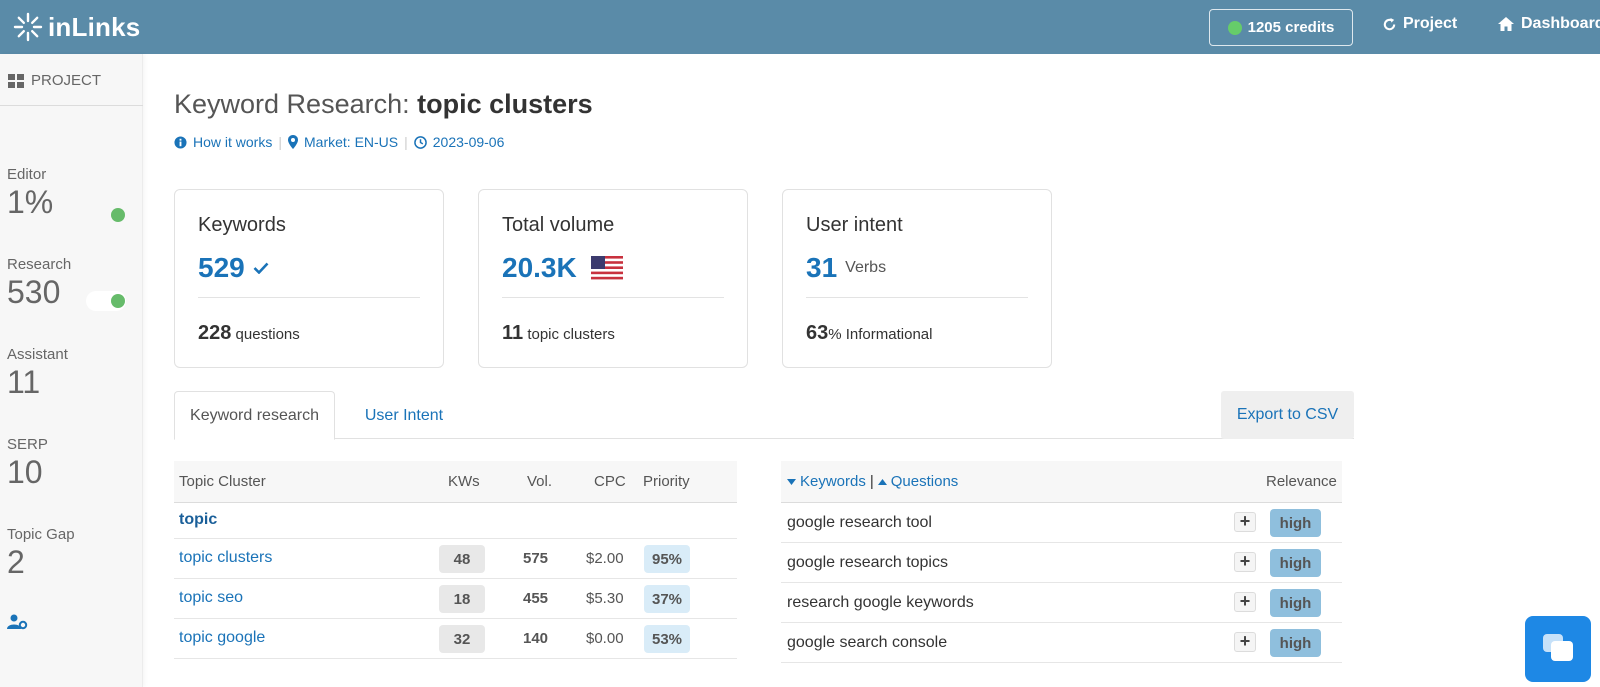 The width and height of the screenshot is (1600, 687). Describe the element at coordinates (25, 472) in the screenshot. I see `stat-value: 10` at that location.